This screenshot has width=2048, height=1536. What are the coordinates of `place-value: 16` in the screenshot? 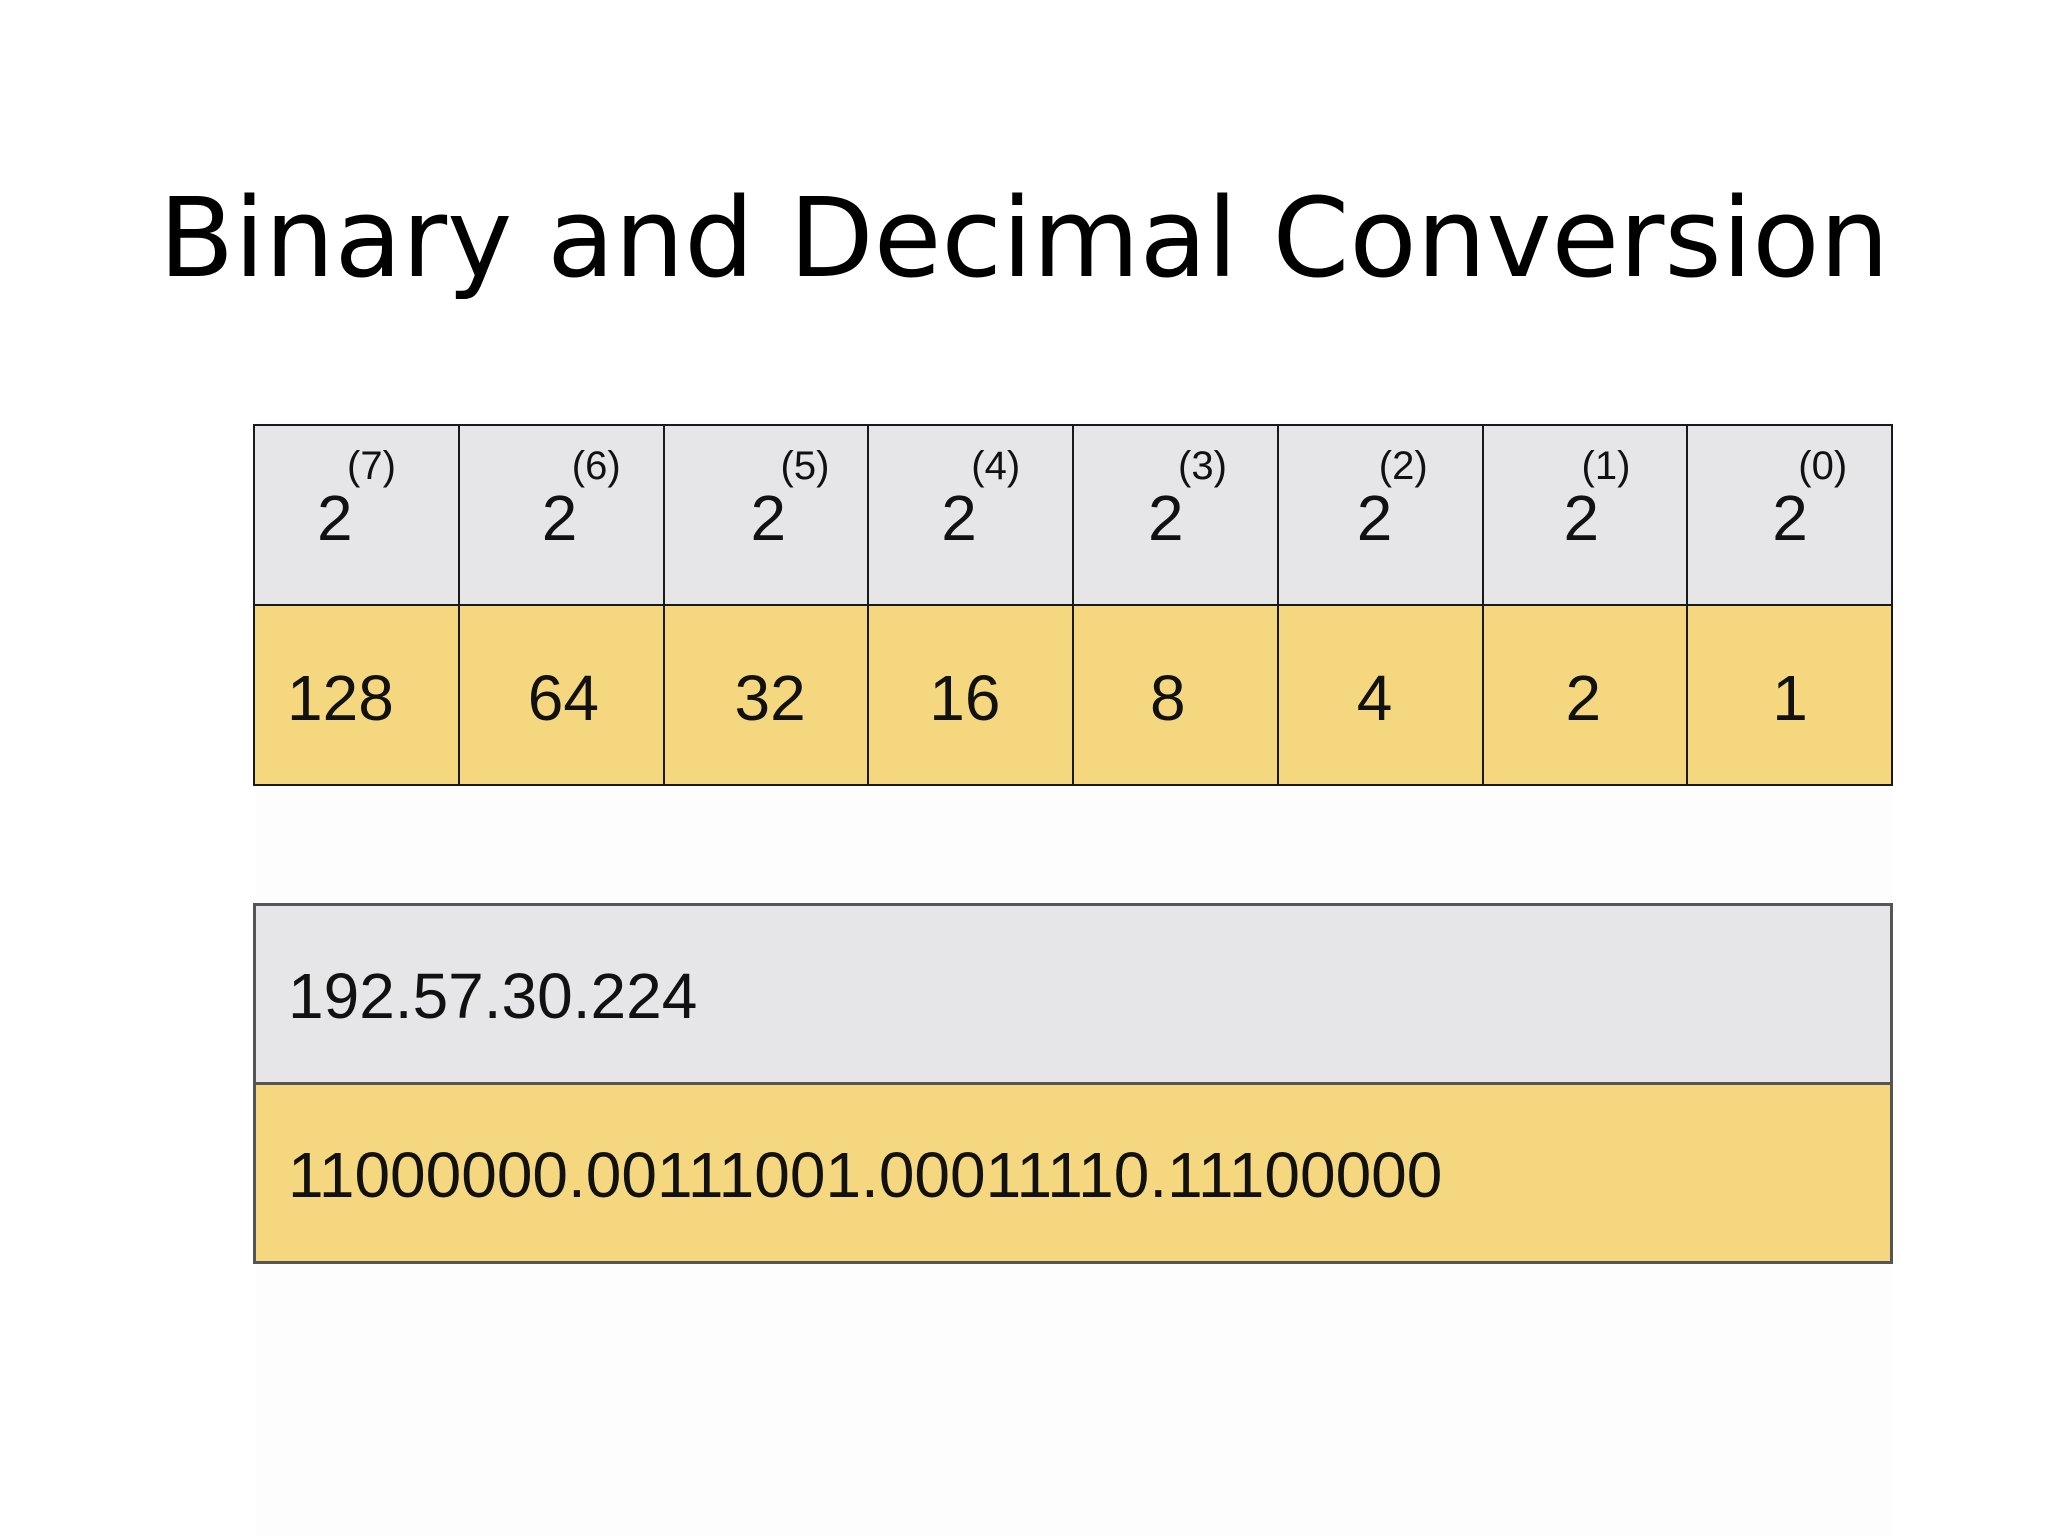 It's located at (965, 698).